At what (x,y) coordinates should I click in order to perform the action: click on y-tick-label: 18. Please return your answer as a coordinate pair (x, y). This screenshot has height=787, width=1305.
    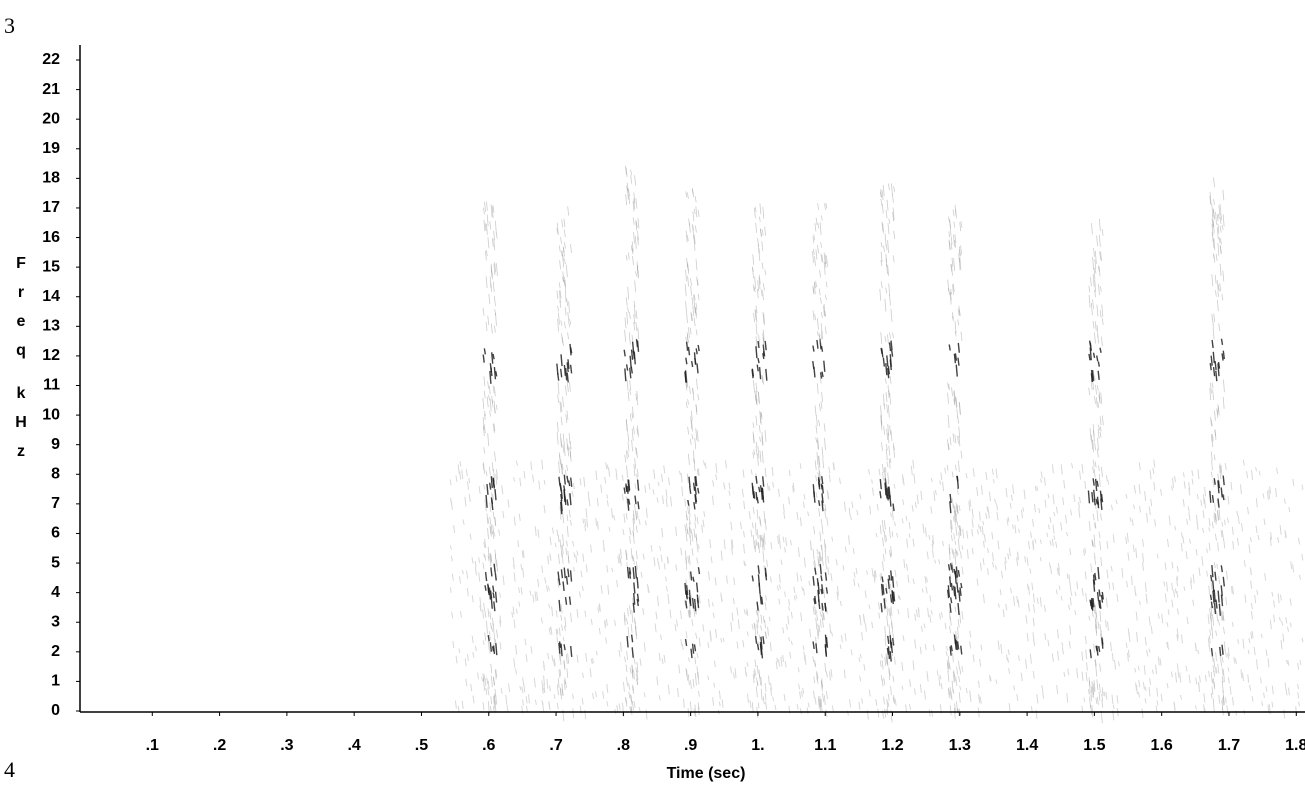
    Looking at the image, I should click on (51, 178).